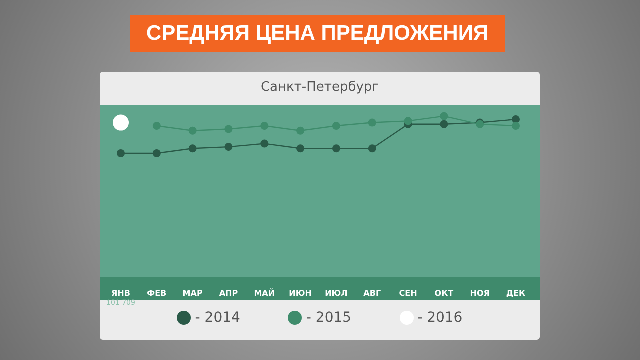 The image size is (640, 360). Describe the element at coordinates (408, 293) in the screenshot. I see `x-tick-label: СЕН` at that location.